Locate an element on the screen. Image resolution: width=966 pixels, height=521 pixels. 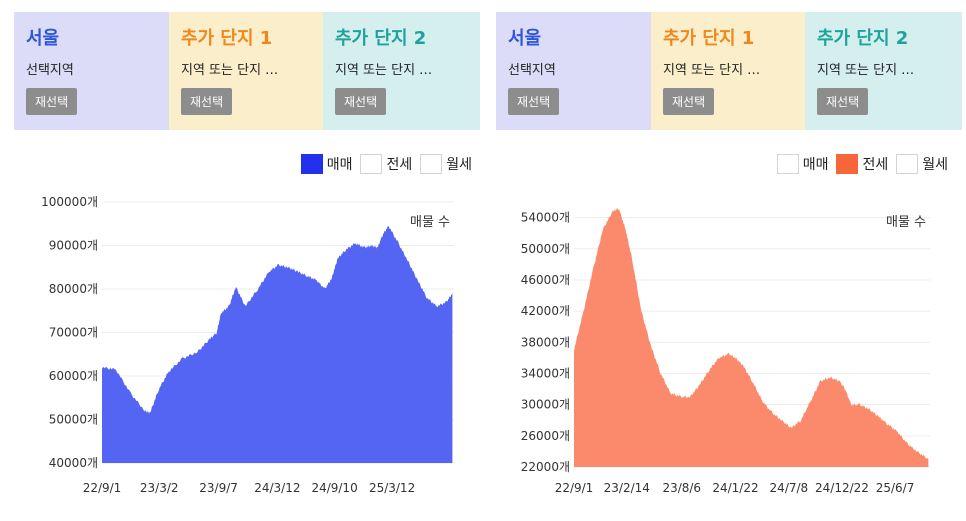
y-tick-label: 30000개 is located at coordinates (545, 405).